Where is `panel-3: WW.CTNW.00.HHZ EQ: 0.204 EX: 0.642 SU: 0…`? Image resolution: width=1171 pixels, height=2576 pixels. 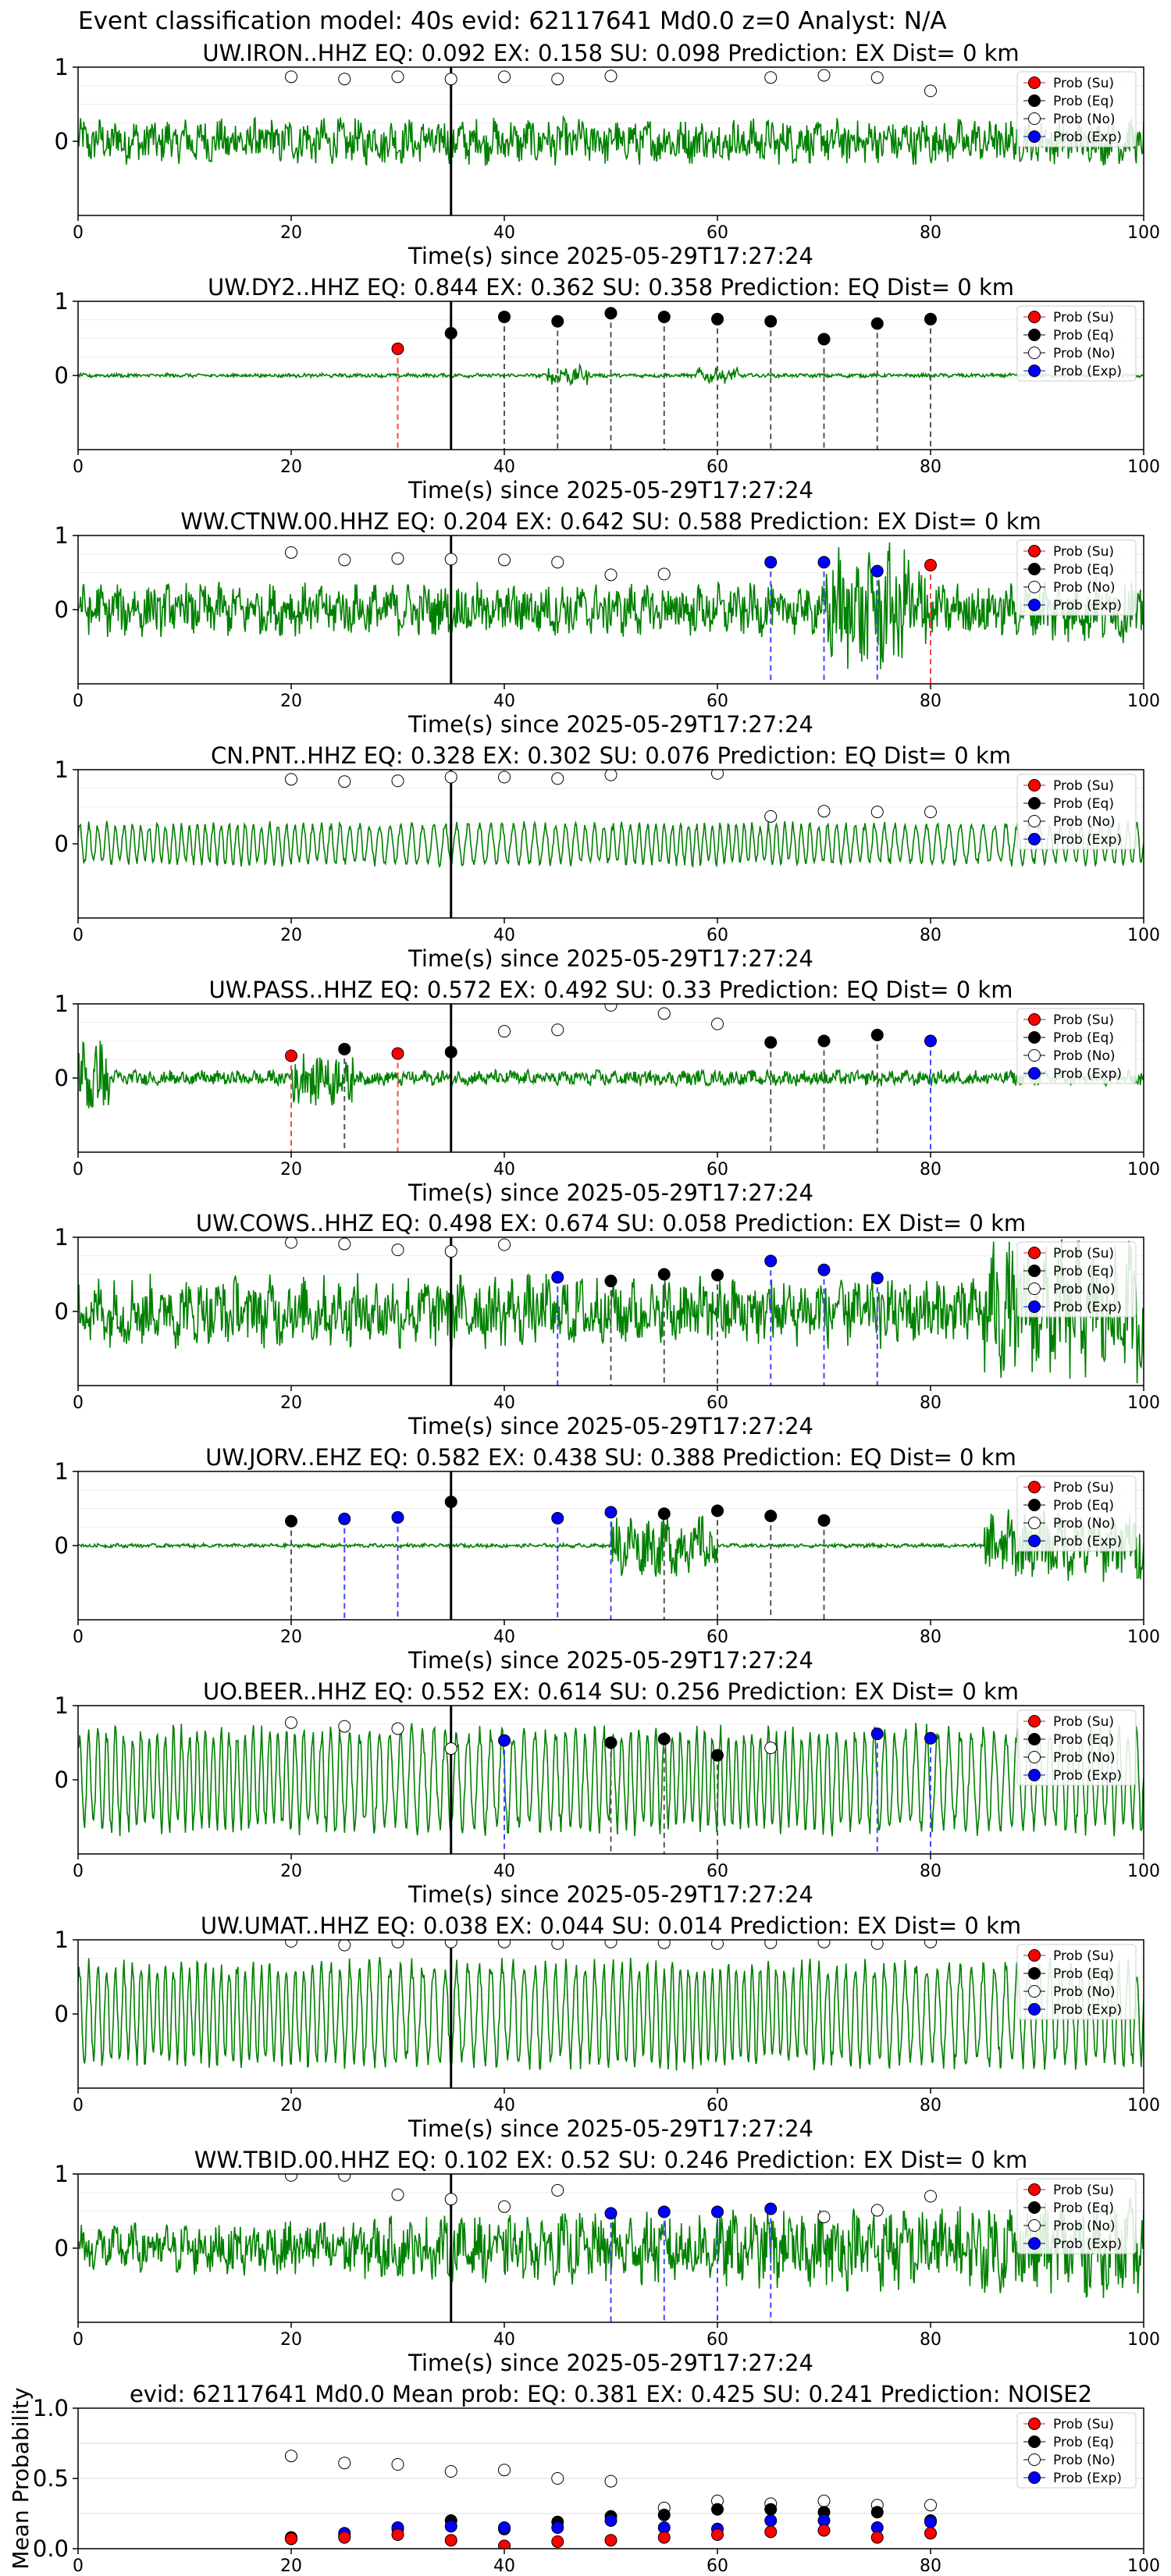
panel-3: WW.CTNW.00.HHZ EQ: 0.204 EX: 0.642 SU: 0… is located at coordinates (607, 623).